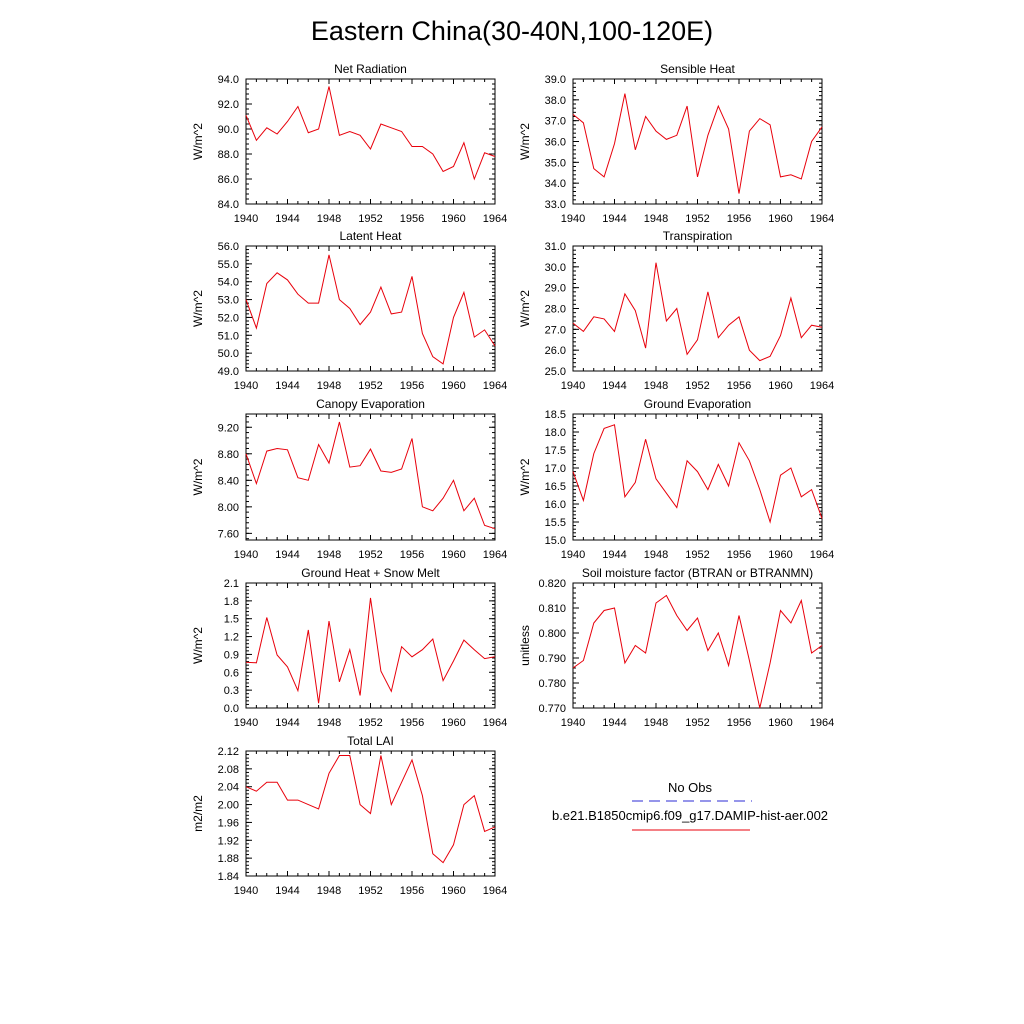  Describe the element at coordinates (697, 69) in the screenshot. I see `panel-title: Sensible Heat` at that location.